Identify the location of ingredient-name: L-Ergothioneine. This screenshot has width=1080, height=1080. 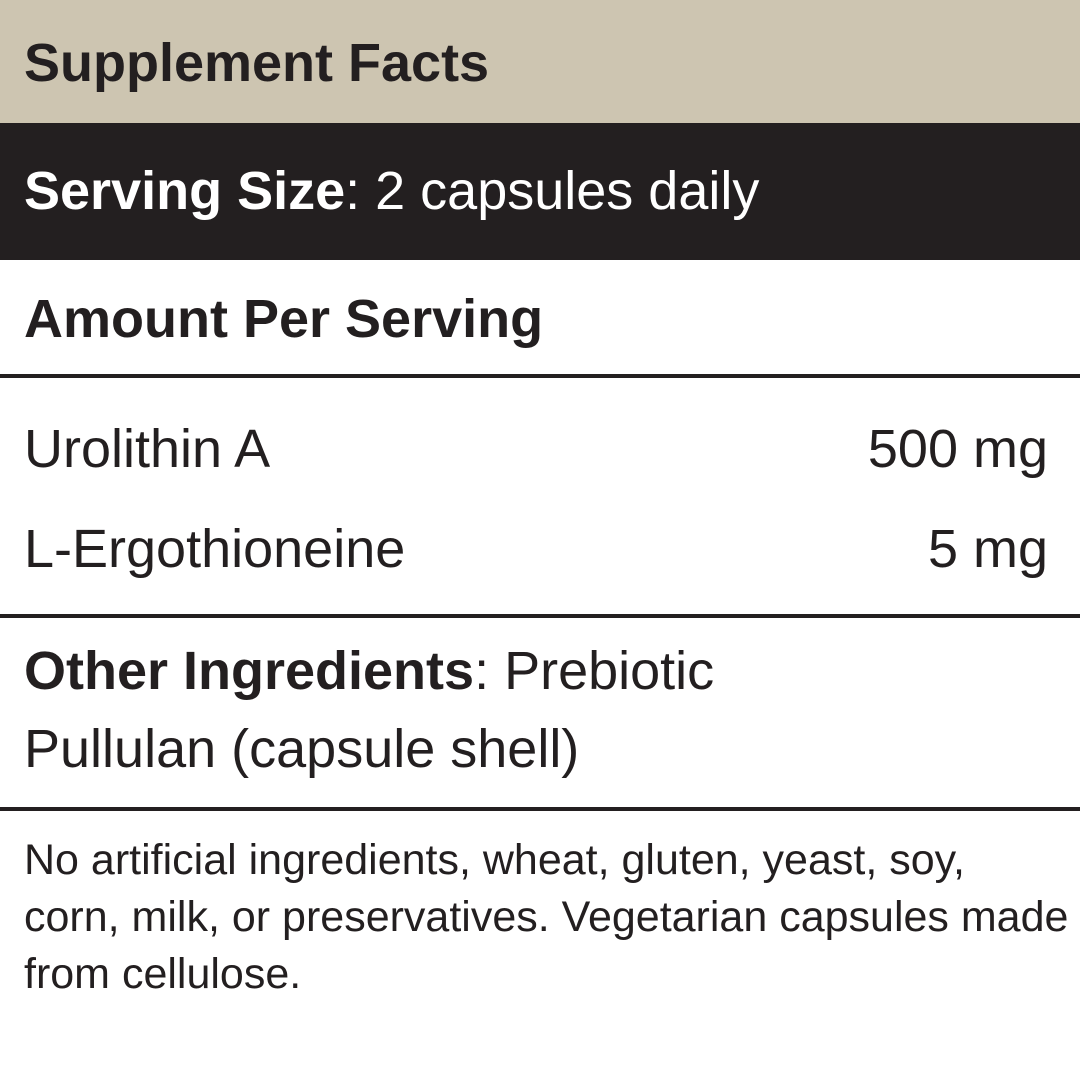
(215, 549).